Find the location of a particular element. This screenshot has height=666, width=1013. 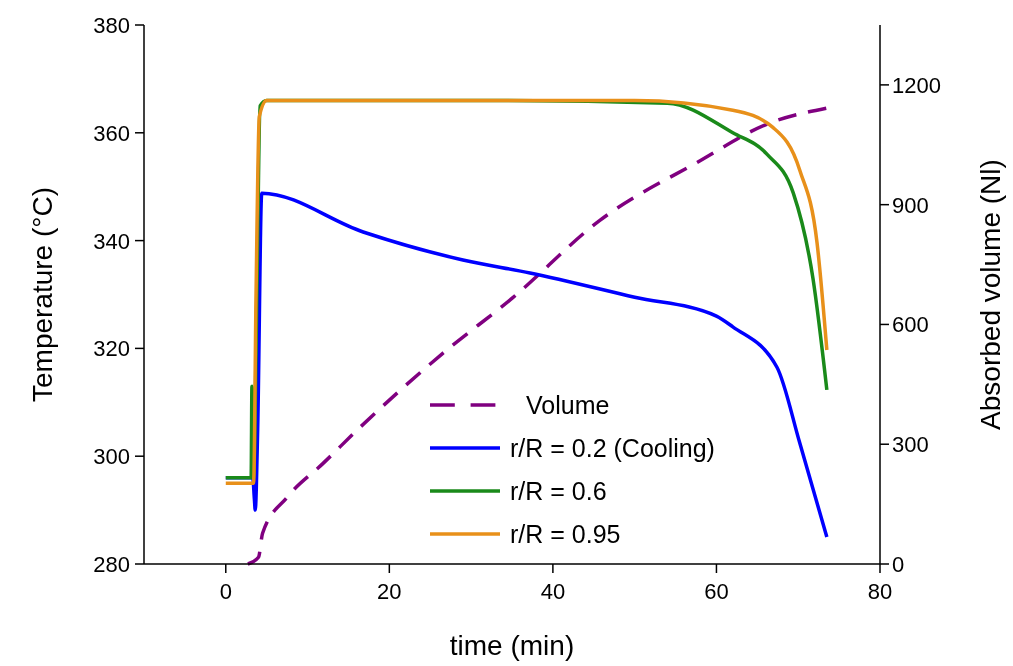

x-tick-label: 60 is located at coordinates (716, 591).